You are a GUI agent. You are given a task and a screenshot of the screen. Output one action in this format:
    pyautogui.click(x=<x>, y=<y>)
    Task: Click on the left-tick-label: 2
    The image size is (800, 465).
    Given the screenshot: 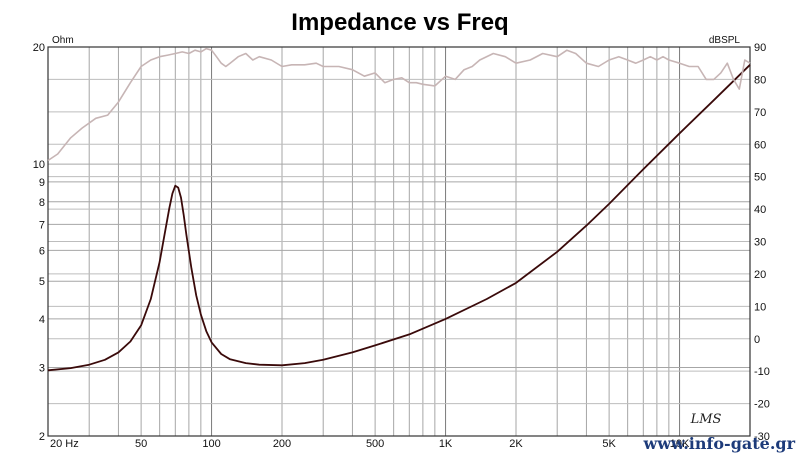 What is the action you would take?
    pyautogui.click(x=42, y=437)
    